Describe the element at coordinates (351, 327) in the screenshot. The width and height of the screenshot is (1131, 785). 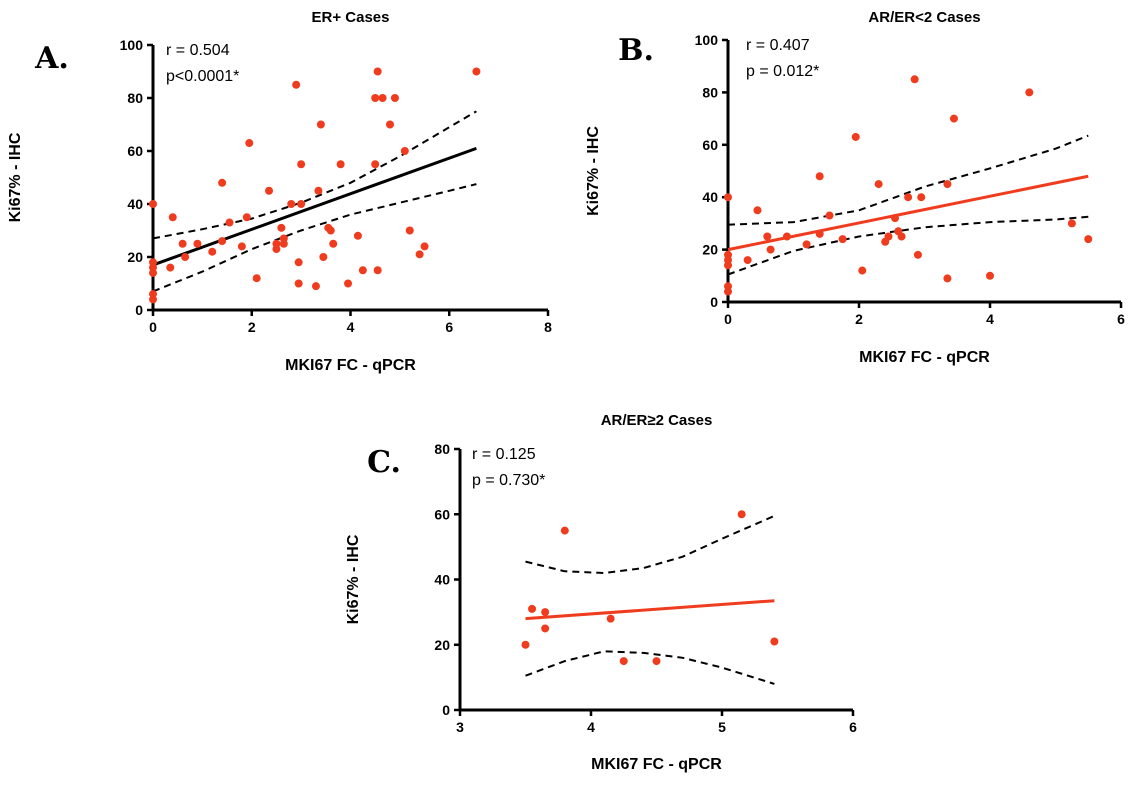
I see `x-tick-label: 4` at that location.